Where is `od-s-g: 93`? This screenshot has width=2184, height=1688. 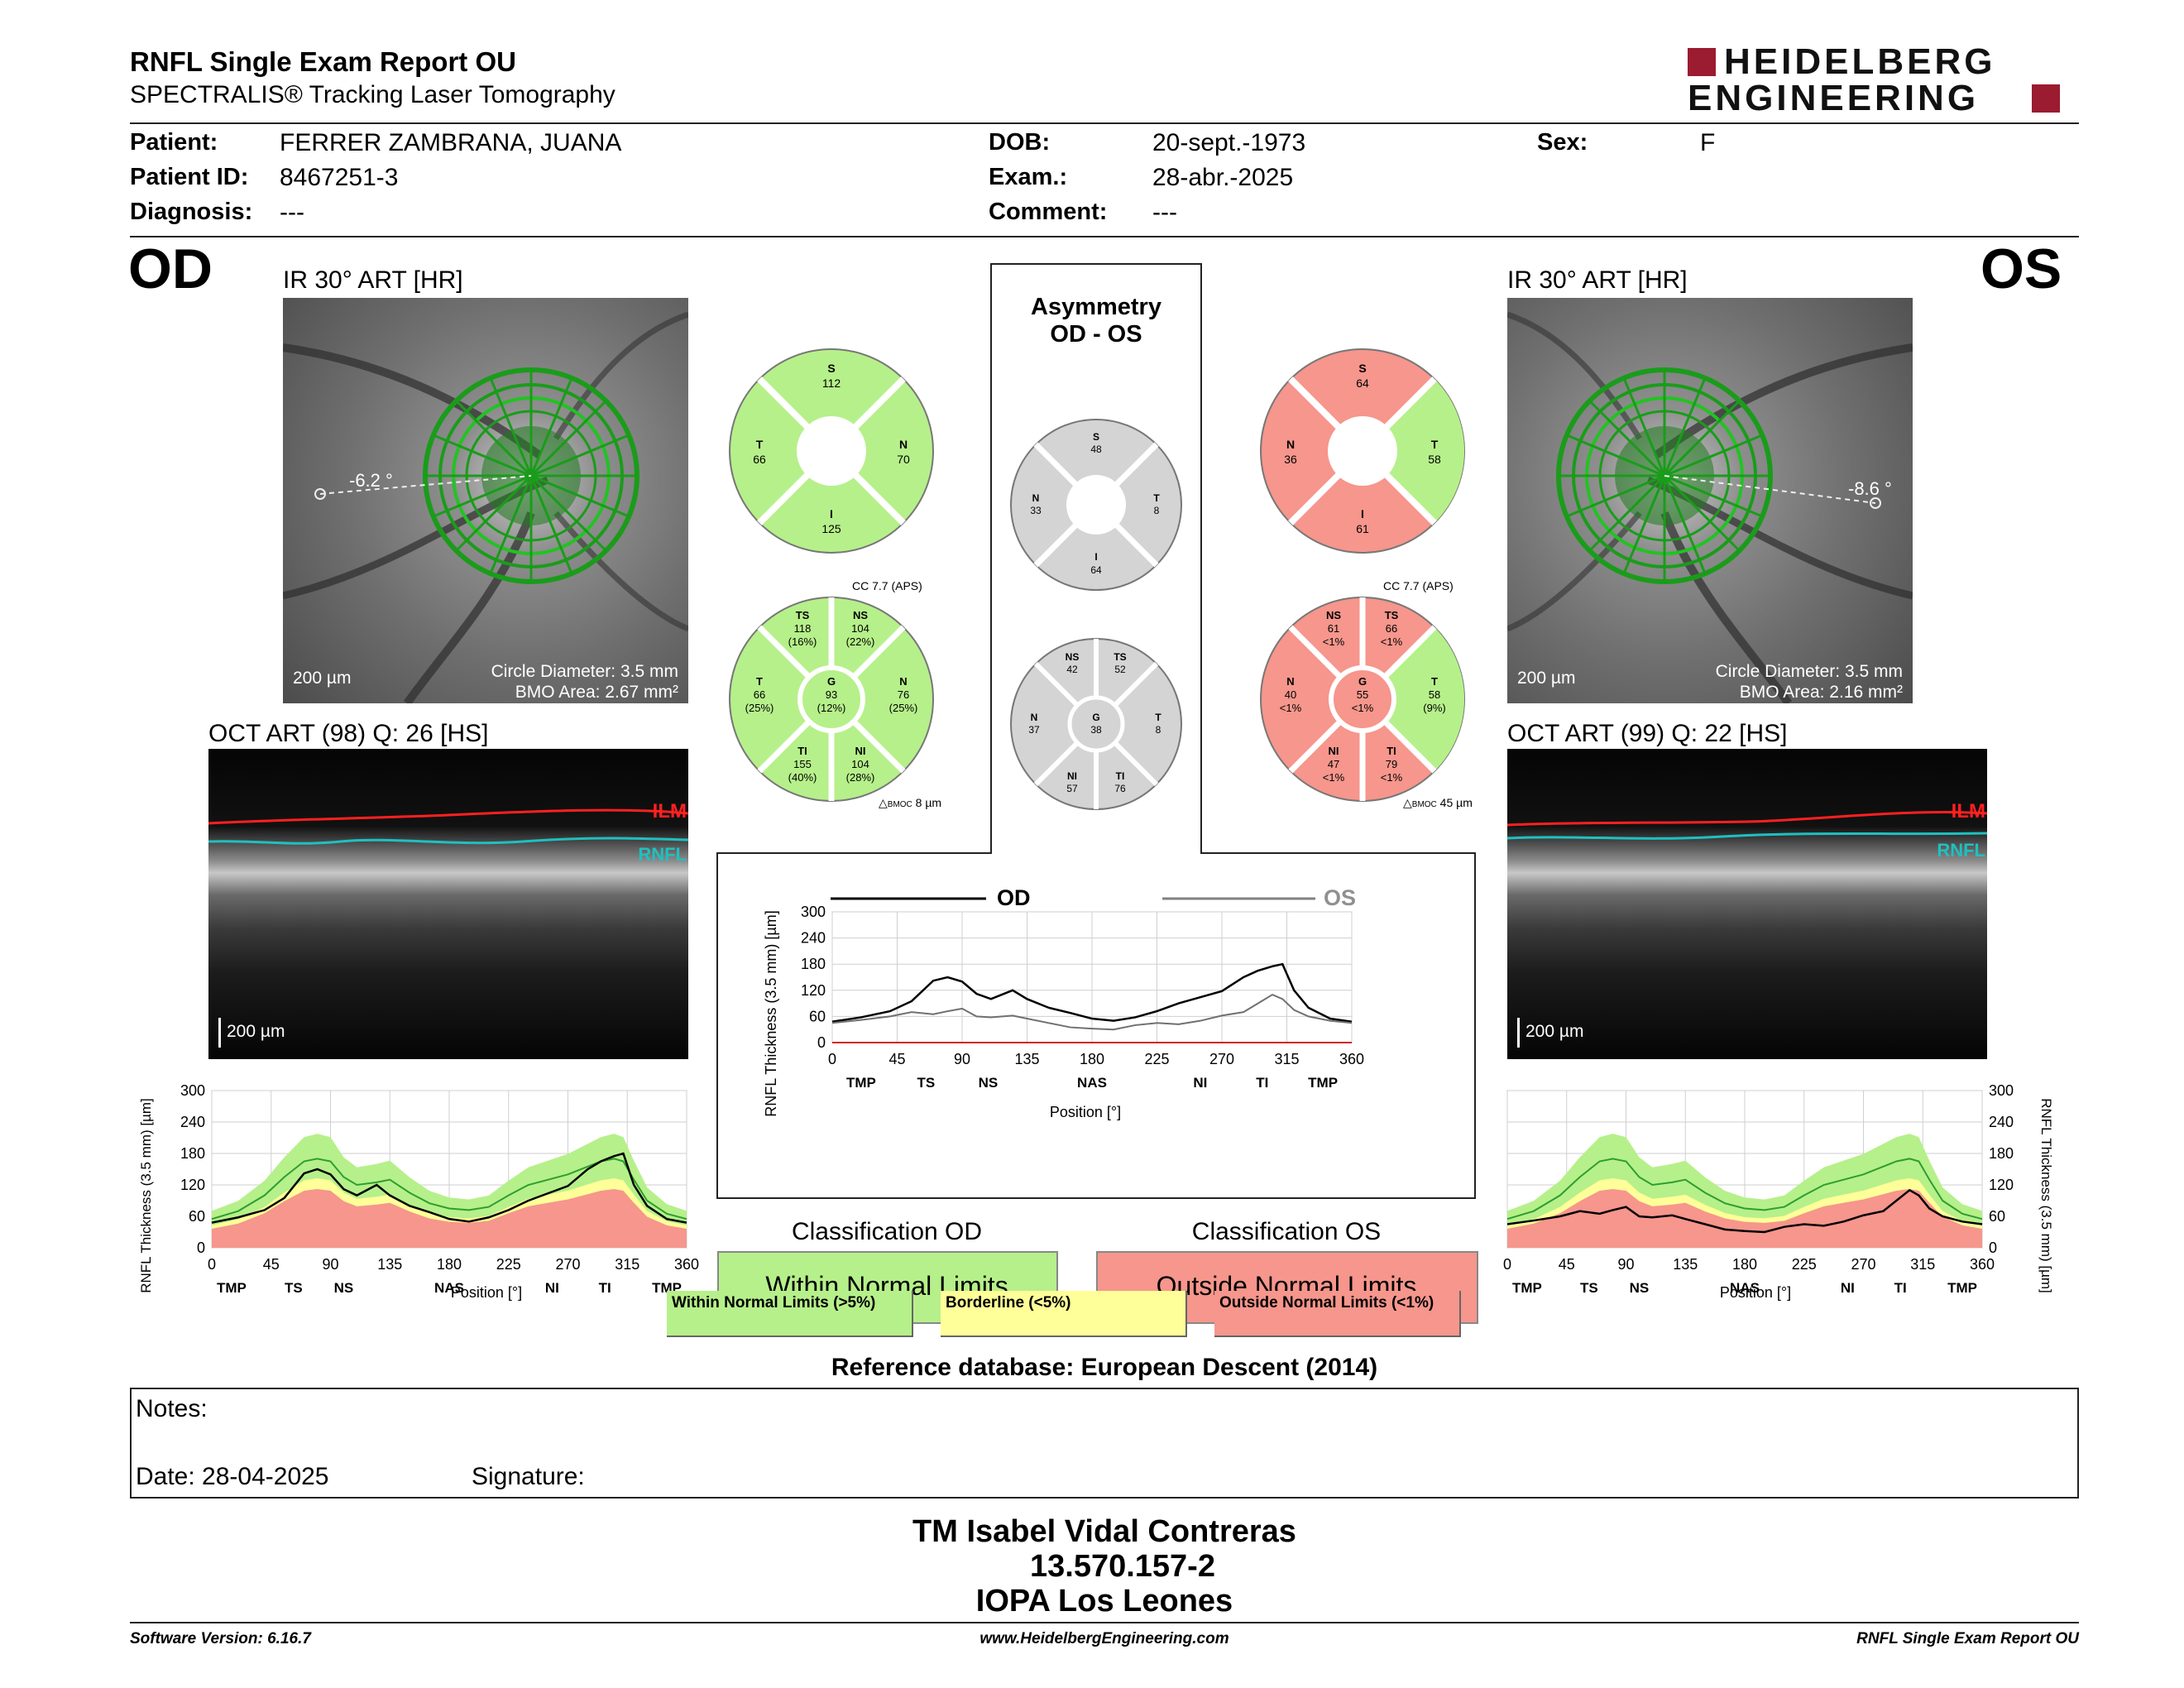 od-s-g: 93 is located at coordinates (831, 694).